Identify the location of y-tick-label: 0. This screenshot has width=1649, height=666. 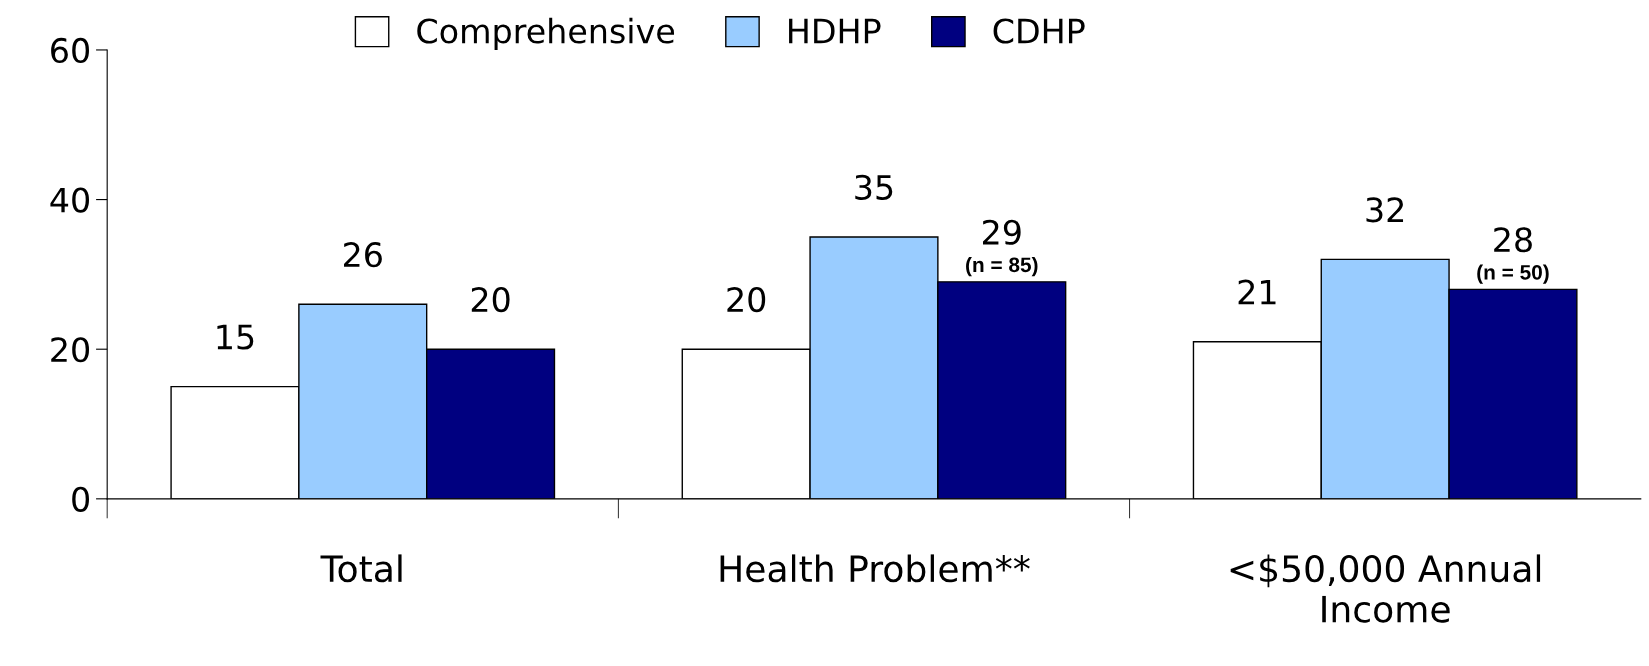
(80, 499).